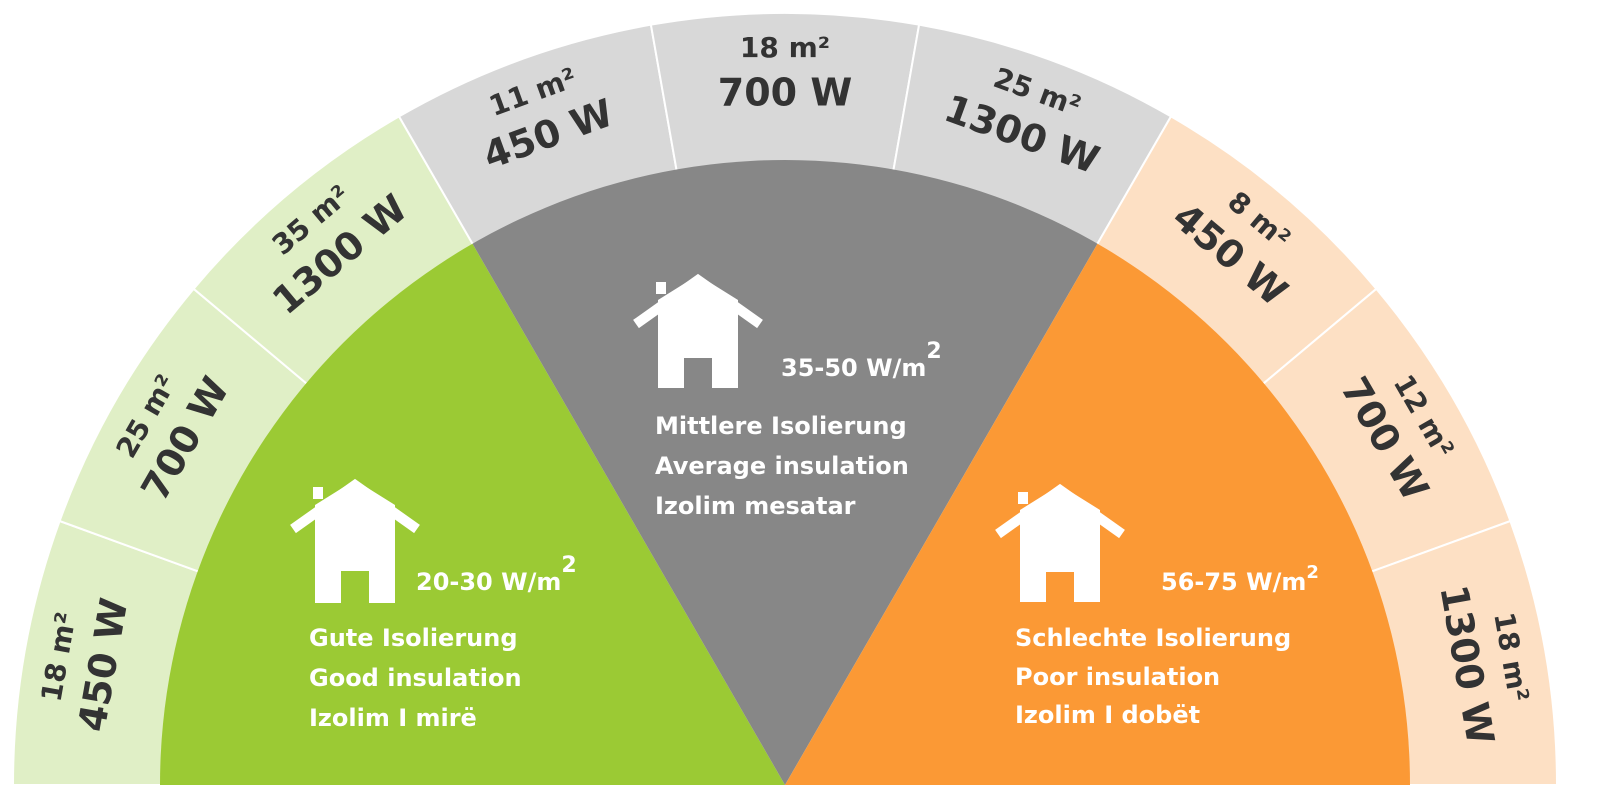 The height and width of the screenshot is (801, 1600). Describe the element at coordinates (1240, 579) in the screenshot. I see `range-label: 56-75 W/m2` at that location.